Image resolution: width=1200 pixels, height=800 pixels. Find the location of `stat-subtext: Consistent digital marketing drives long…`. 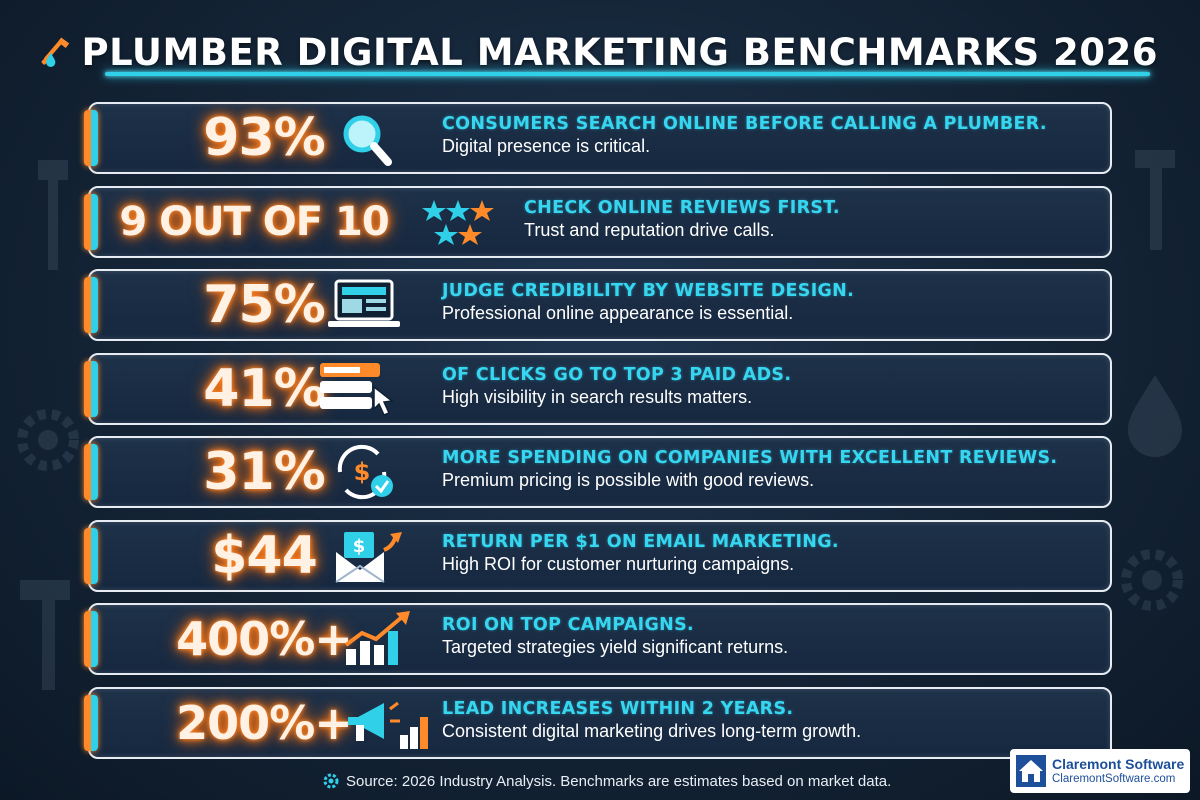

stat-subtext: Consistent digital marketing drives long… is located at coordinates (652, 730).